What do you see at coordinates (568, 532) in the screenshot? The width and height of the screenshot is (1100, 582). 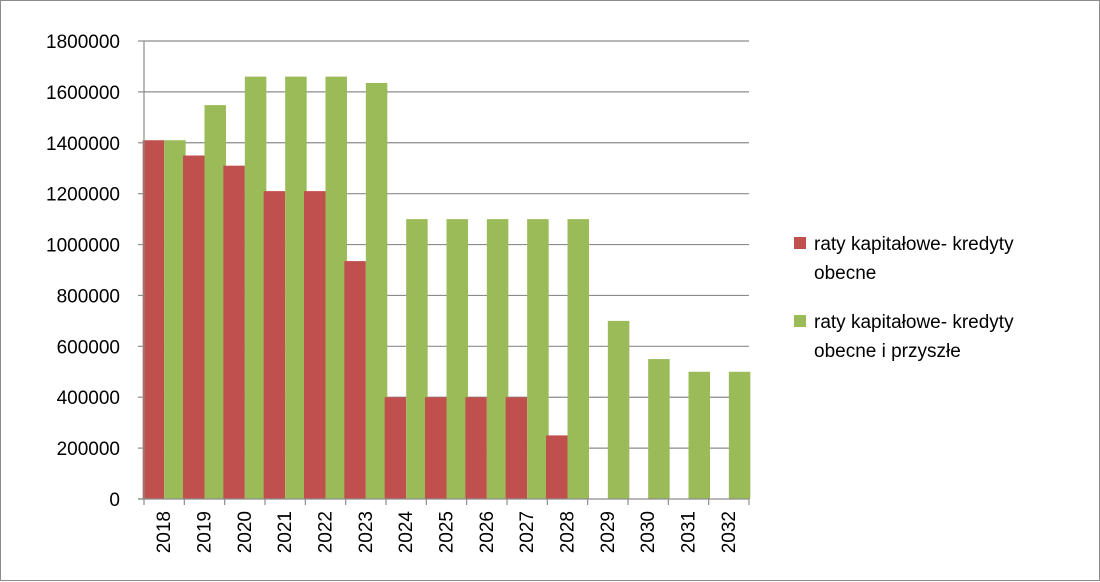 I see `x-tick-label: 2028` at bounding box center [568, 532].